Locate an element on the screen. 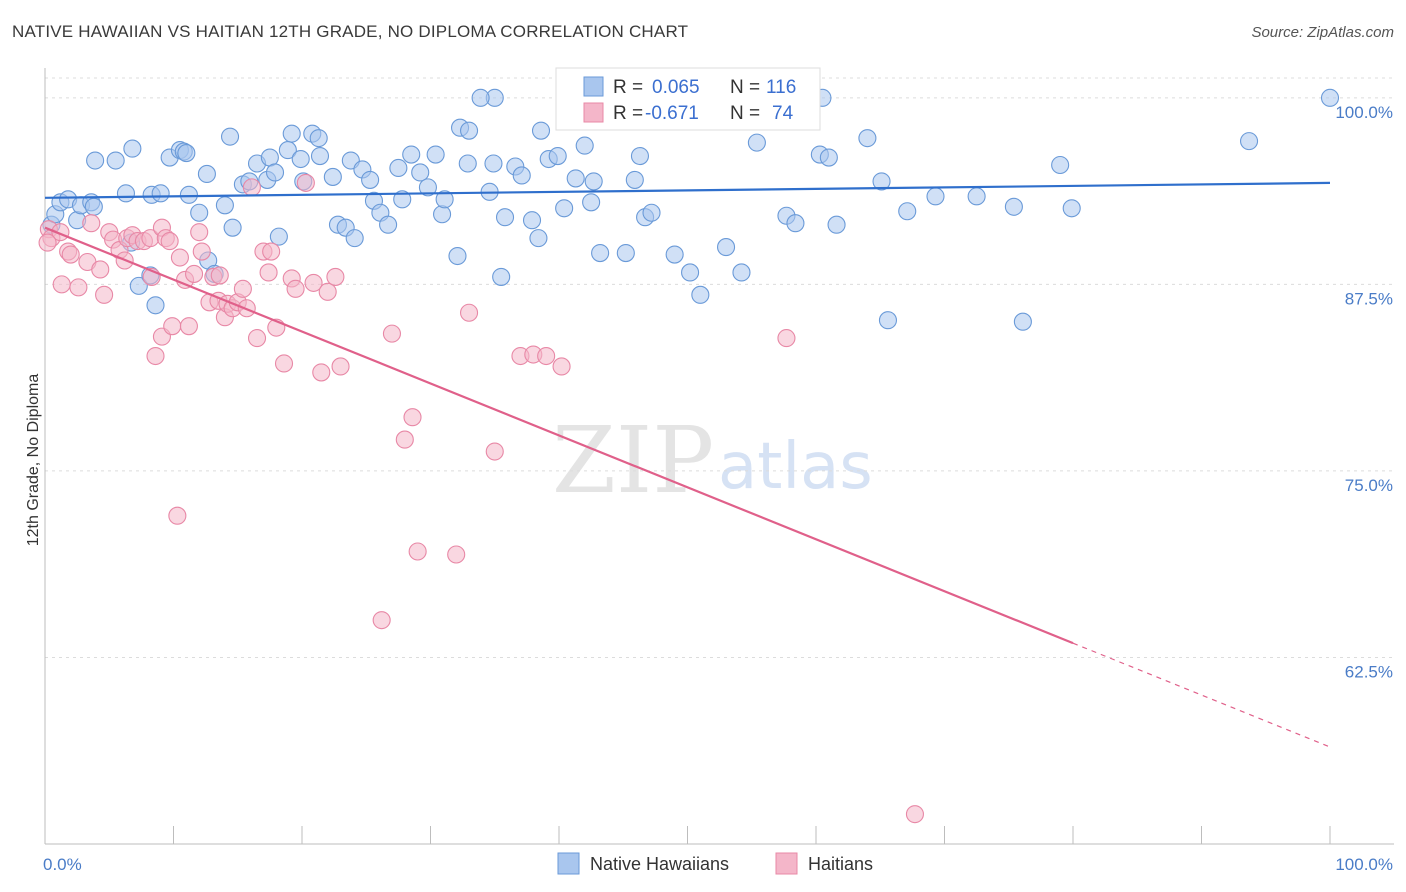  stats-n-label-1: N = is located at coordinates (745, 87).